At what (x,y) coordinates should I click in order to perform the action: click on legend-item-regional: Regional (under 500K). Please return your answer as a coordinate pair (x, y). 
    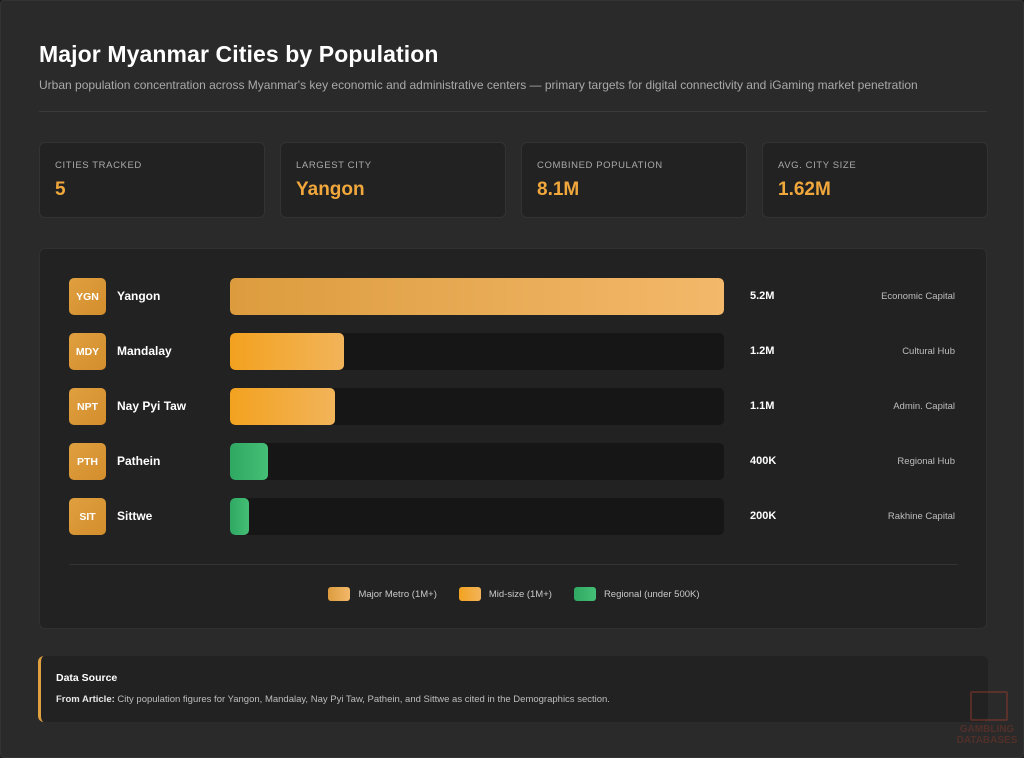
    Looking at the image, I should click on (636, 594).